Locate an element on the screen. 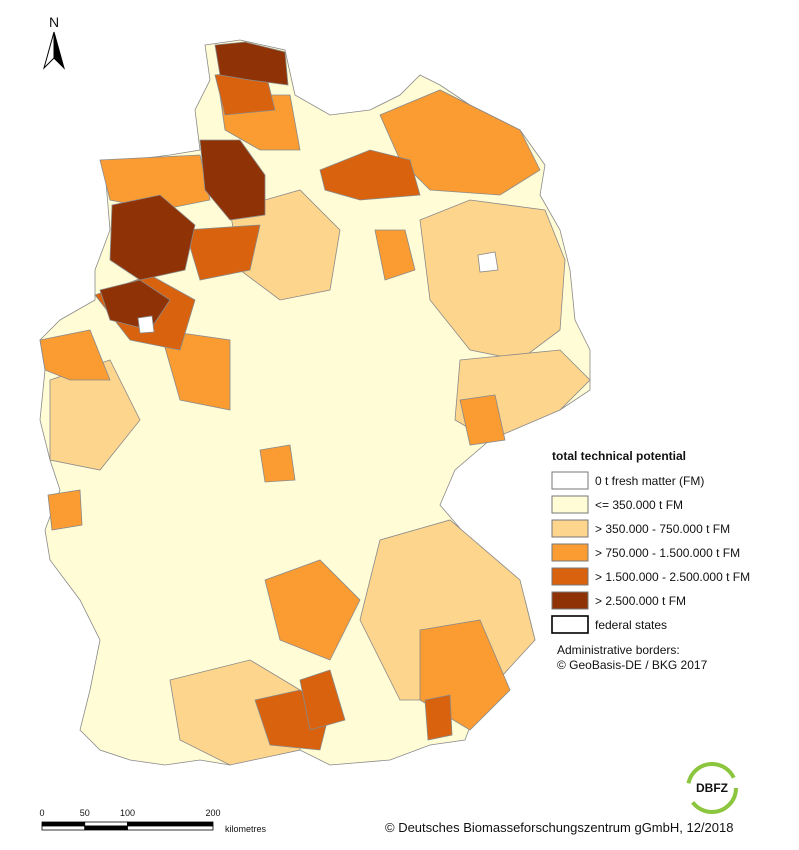 This screenshot has height=850, width=799. scale-label: 0 is located at coordinates (41, 813).